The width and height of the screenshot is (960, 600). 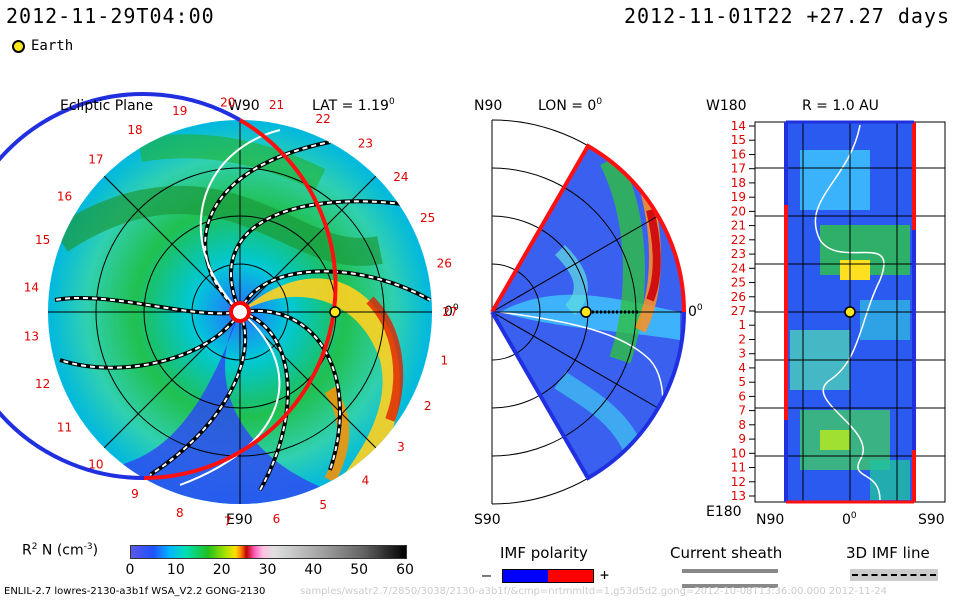 I want to click on earth-legend: Earth, so click(x=42, y=46).